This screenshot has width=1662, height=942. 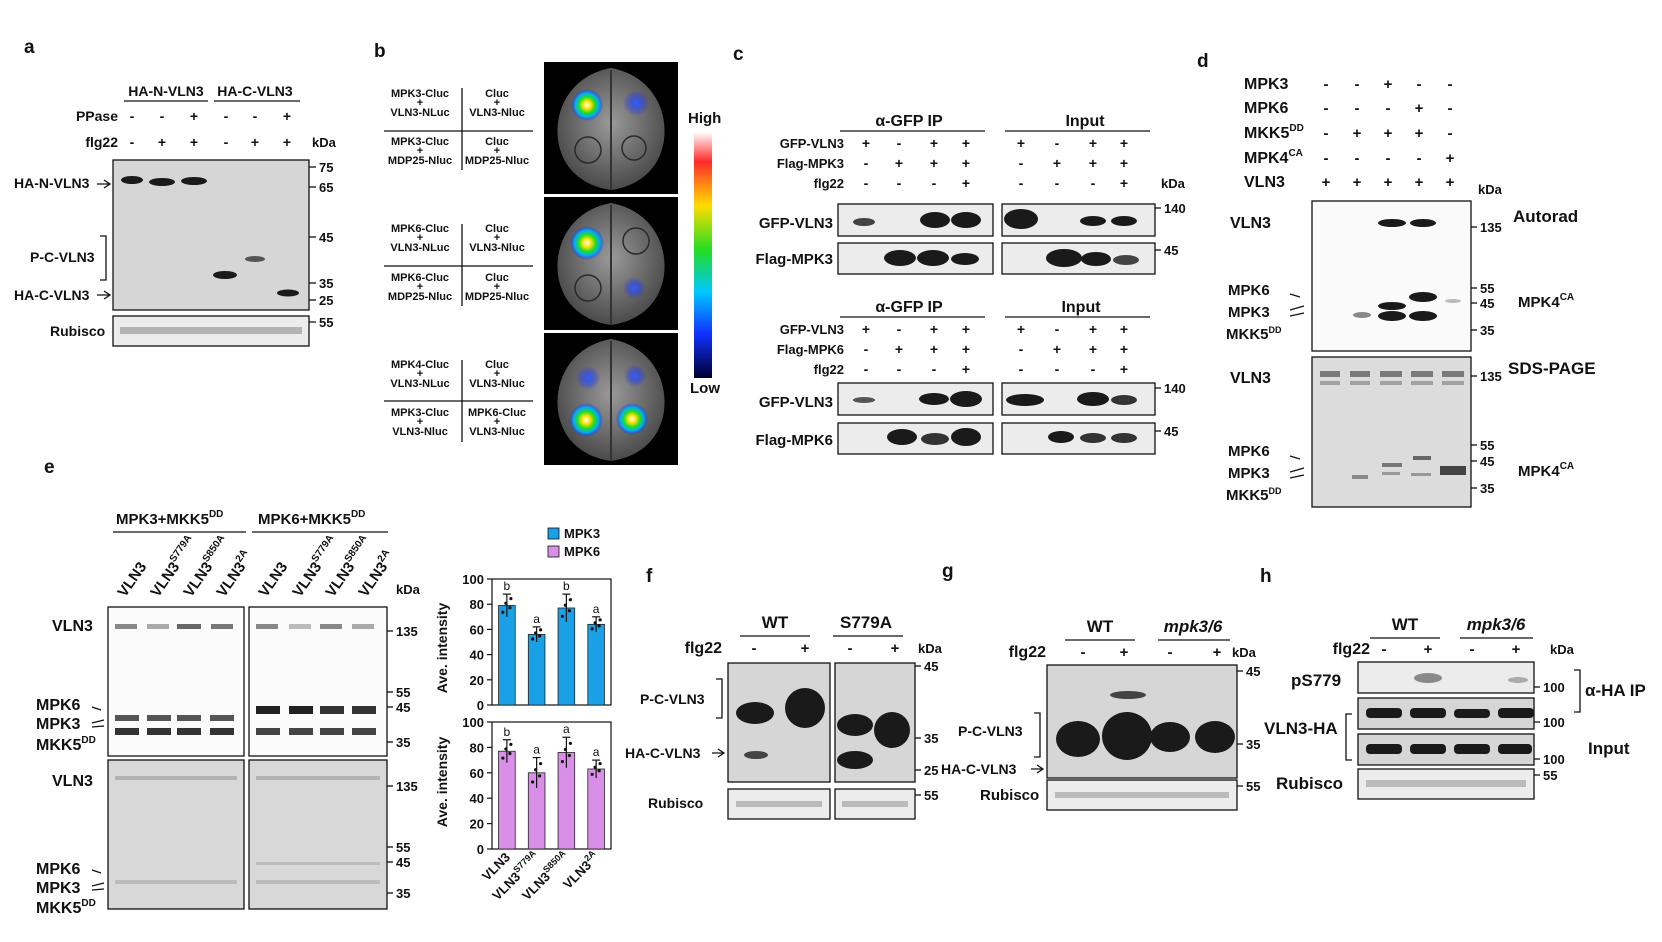 I want to click on kda-marker: 135, so click(x=1491, y=376).